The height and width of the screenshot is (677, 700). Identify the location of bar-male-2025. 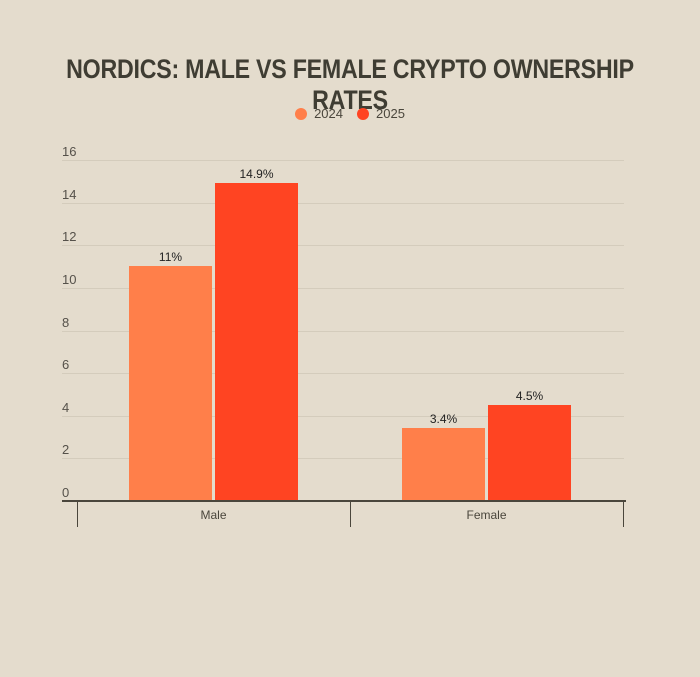
(256, 342).